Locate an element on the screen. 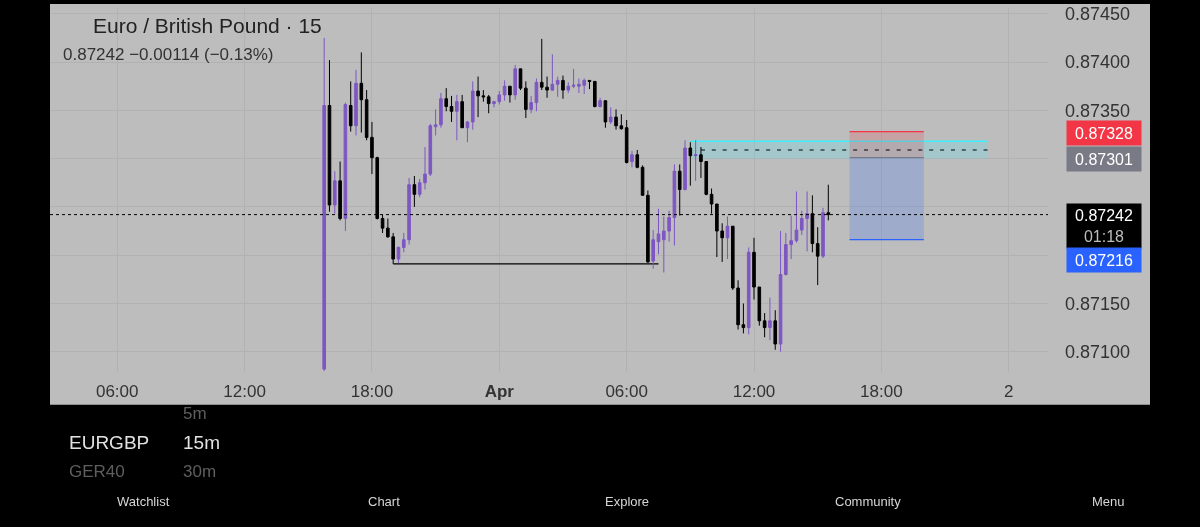  text: Menu is located at coordinates (1108, 501).